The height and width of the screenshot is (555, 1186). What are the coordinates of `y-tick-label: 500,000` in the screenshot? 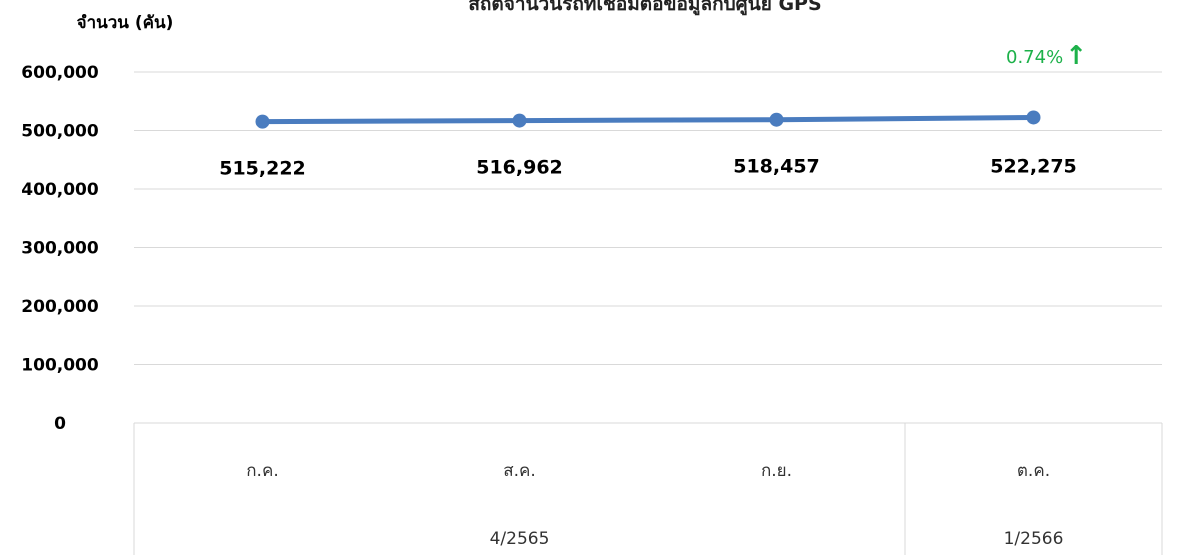 It's located at (60, 132).